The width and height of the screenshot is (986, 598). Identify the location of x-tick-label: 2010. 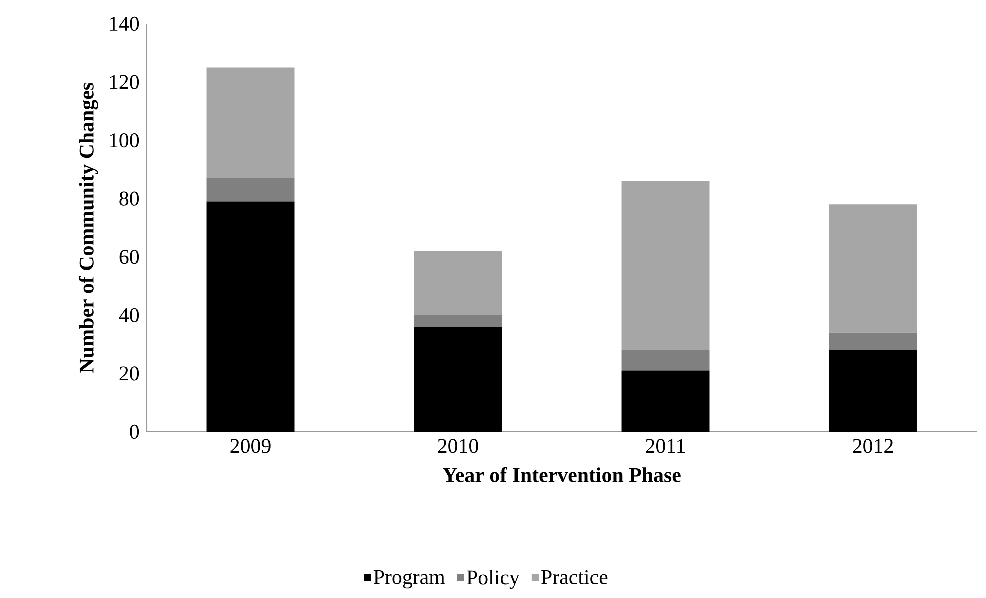
(458, 446).